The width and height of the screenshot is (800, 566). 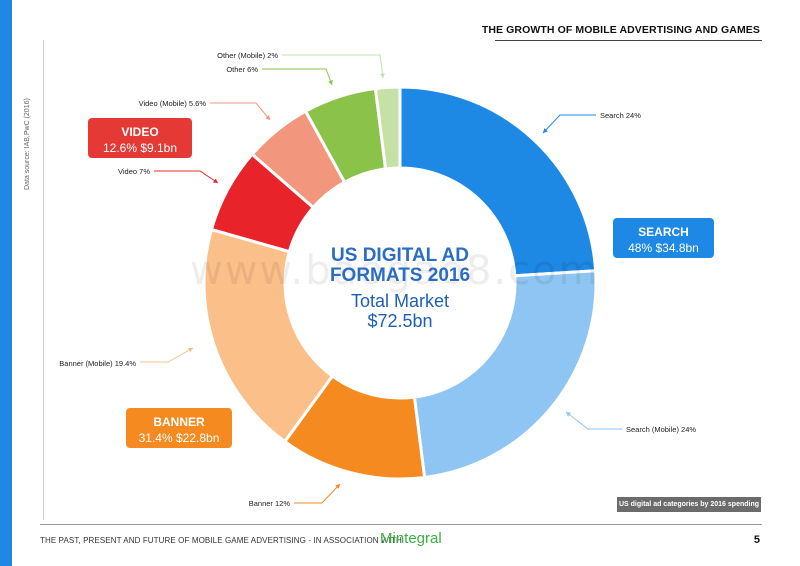 I want to click on header-rule, so click(x=628, y=40).